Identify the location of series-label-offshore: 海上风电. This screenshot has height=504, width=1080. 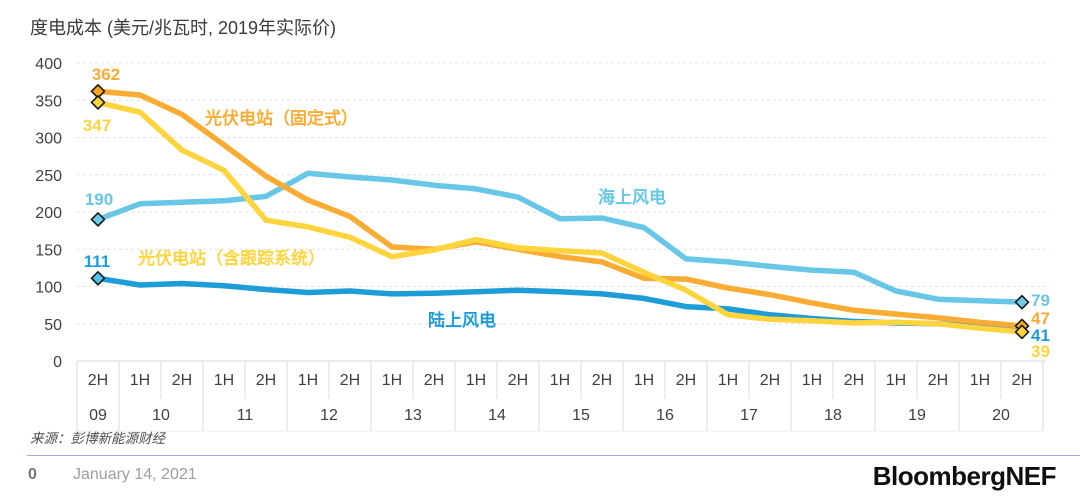
(632, 197).